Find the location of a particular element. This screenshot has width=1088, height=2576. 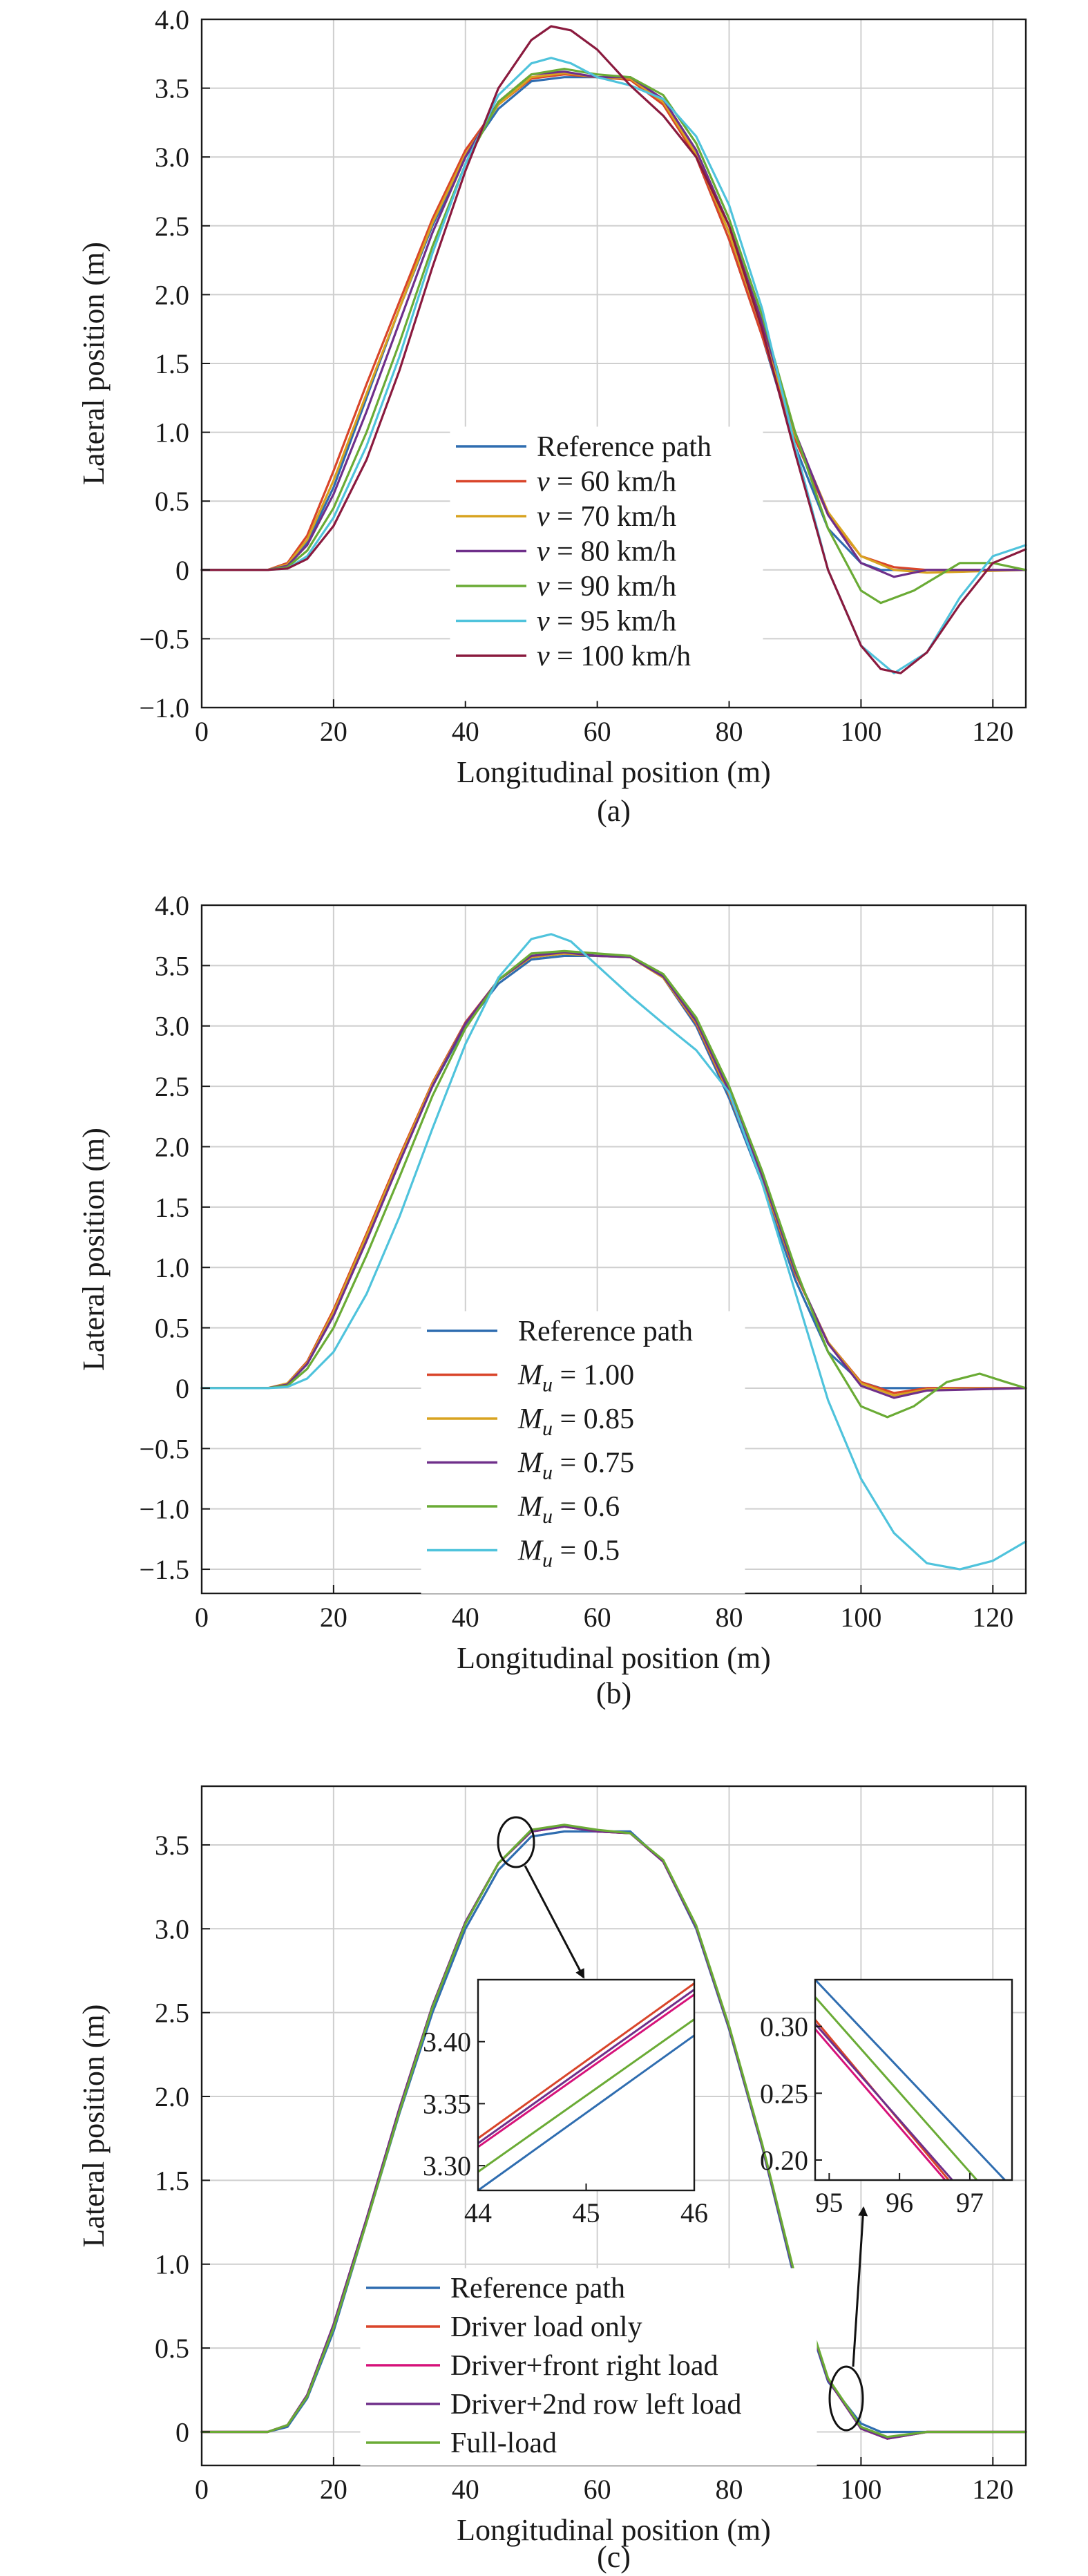

legend-box is located at coordinates (588, 2367).